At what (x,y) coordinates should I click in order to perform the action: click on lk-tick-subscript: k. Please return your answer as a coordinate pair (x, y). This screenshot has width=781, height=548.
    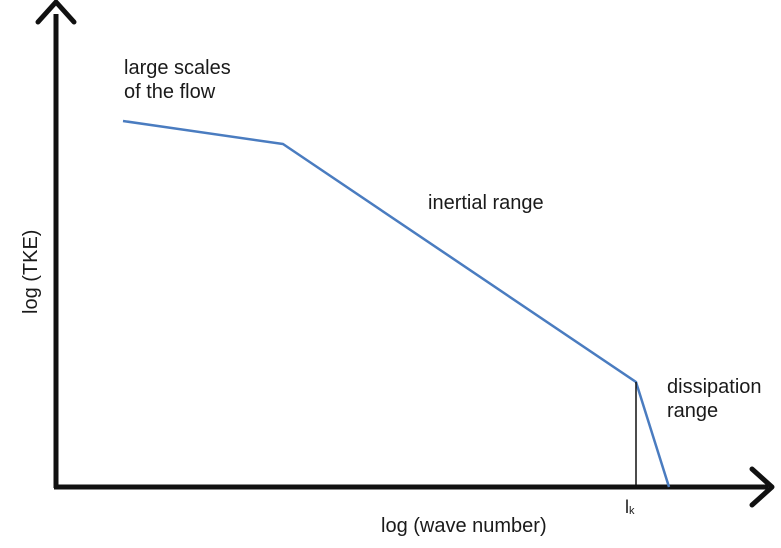
    Looking at the image, I should click on (632, 511).